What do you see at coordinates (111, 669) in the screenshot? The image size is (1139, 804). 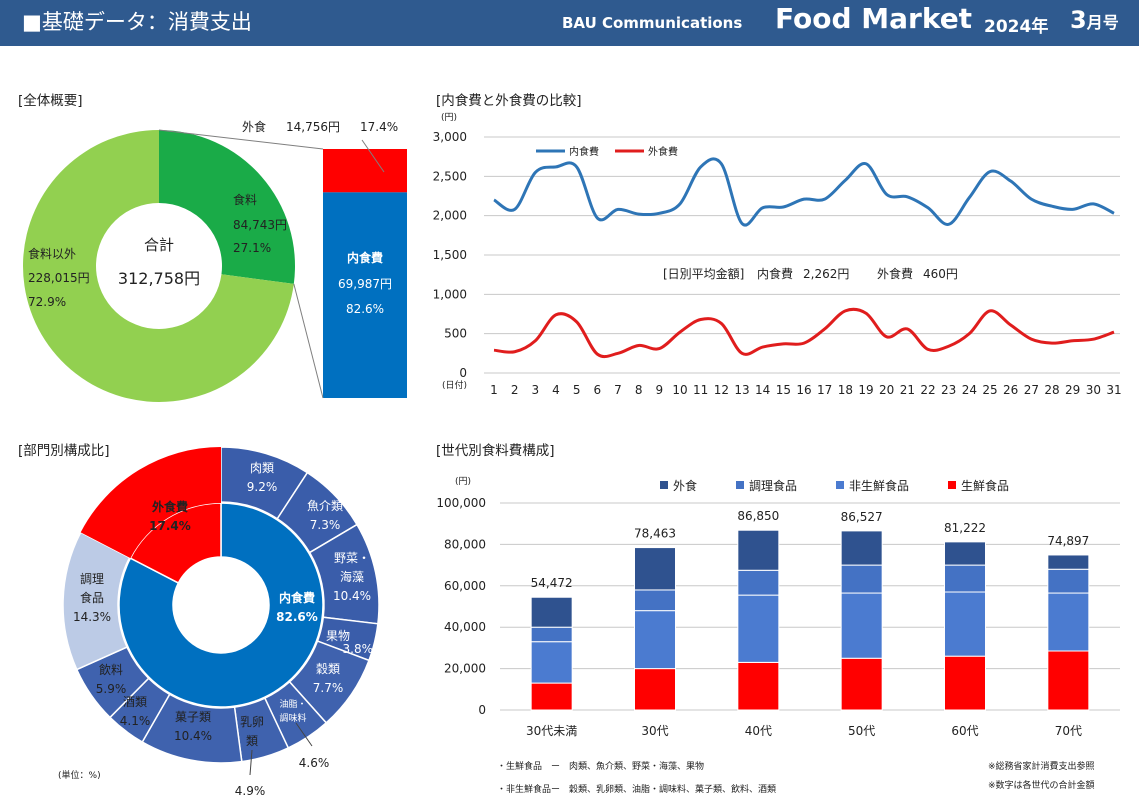 I see `category-label-drinks-line-1: 飲料` at bounding box center [111, 669].